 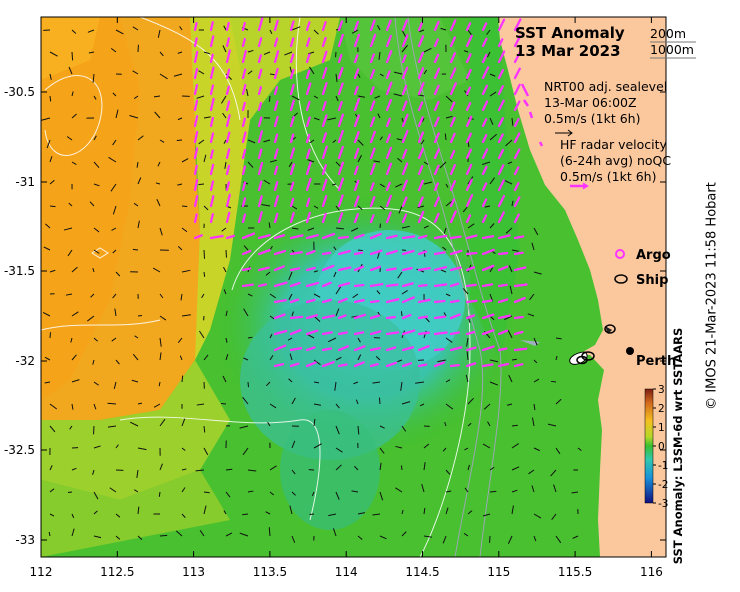 I want to click on y-tick-label: -33, so click(x=25, y=540).